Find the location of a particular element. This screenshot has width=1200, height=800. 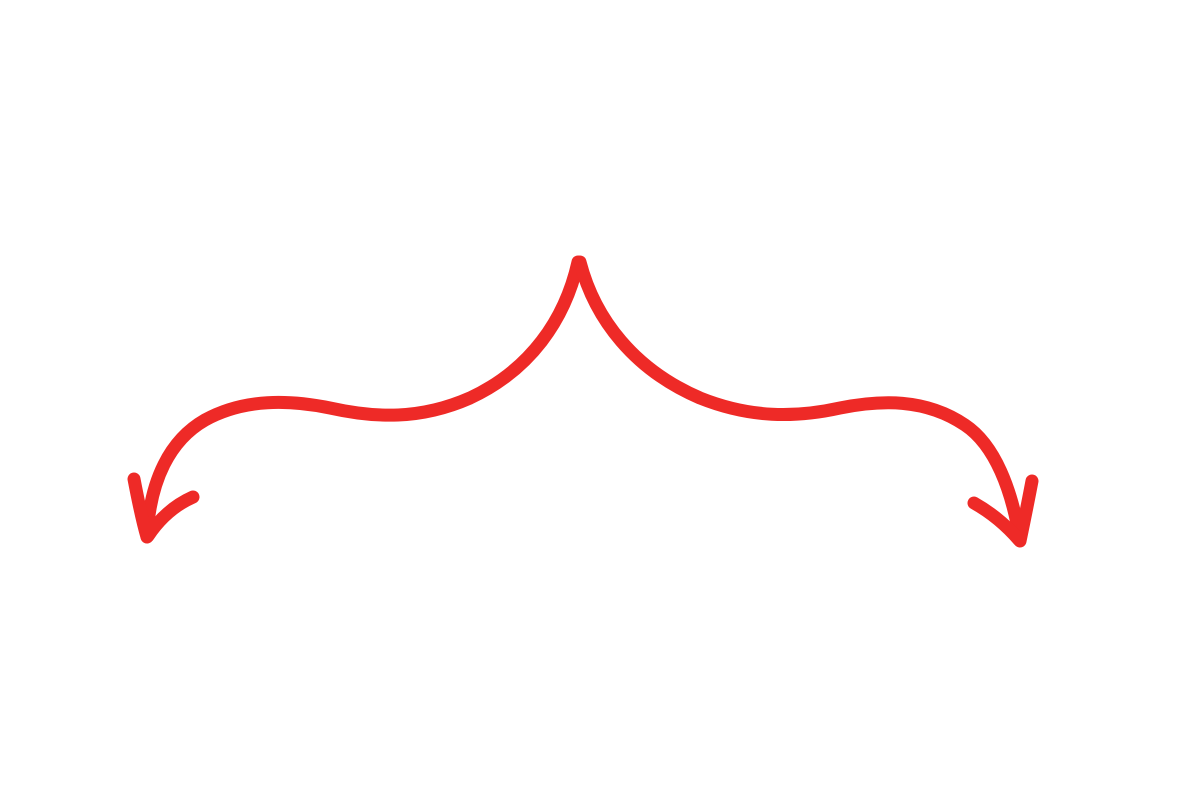

left-arrowhead-inner is located at coordinates (170, 516).